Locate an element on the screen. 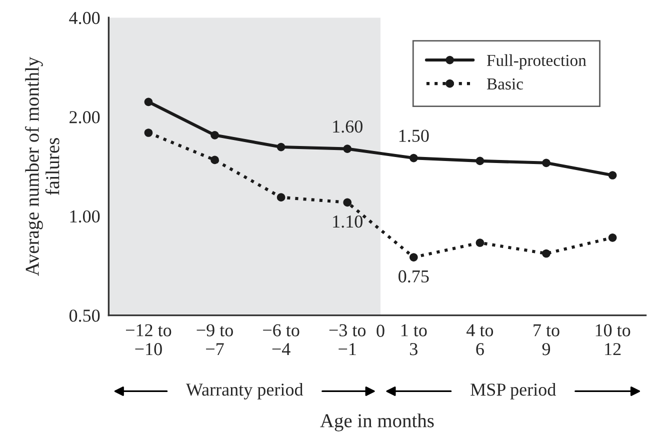  y-axis-title: Average number of monthly failures is located at coordinates (42, 166).